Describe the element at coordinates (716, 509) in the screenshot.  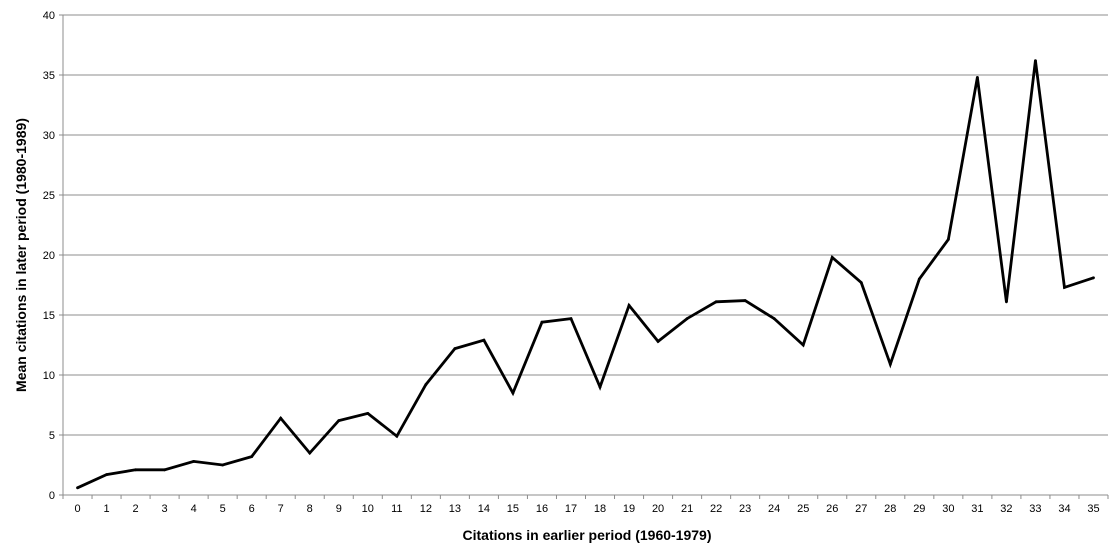
I see `x-tick-label: 22` at that location.